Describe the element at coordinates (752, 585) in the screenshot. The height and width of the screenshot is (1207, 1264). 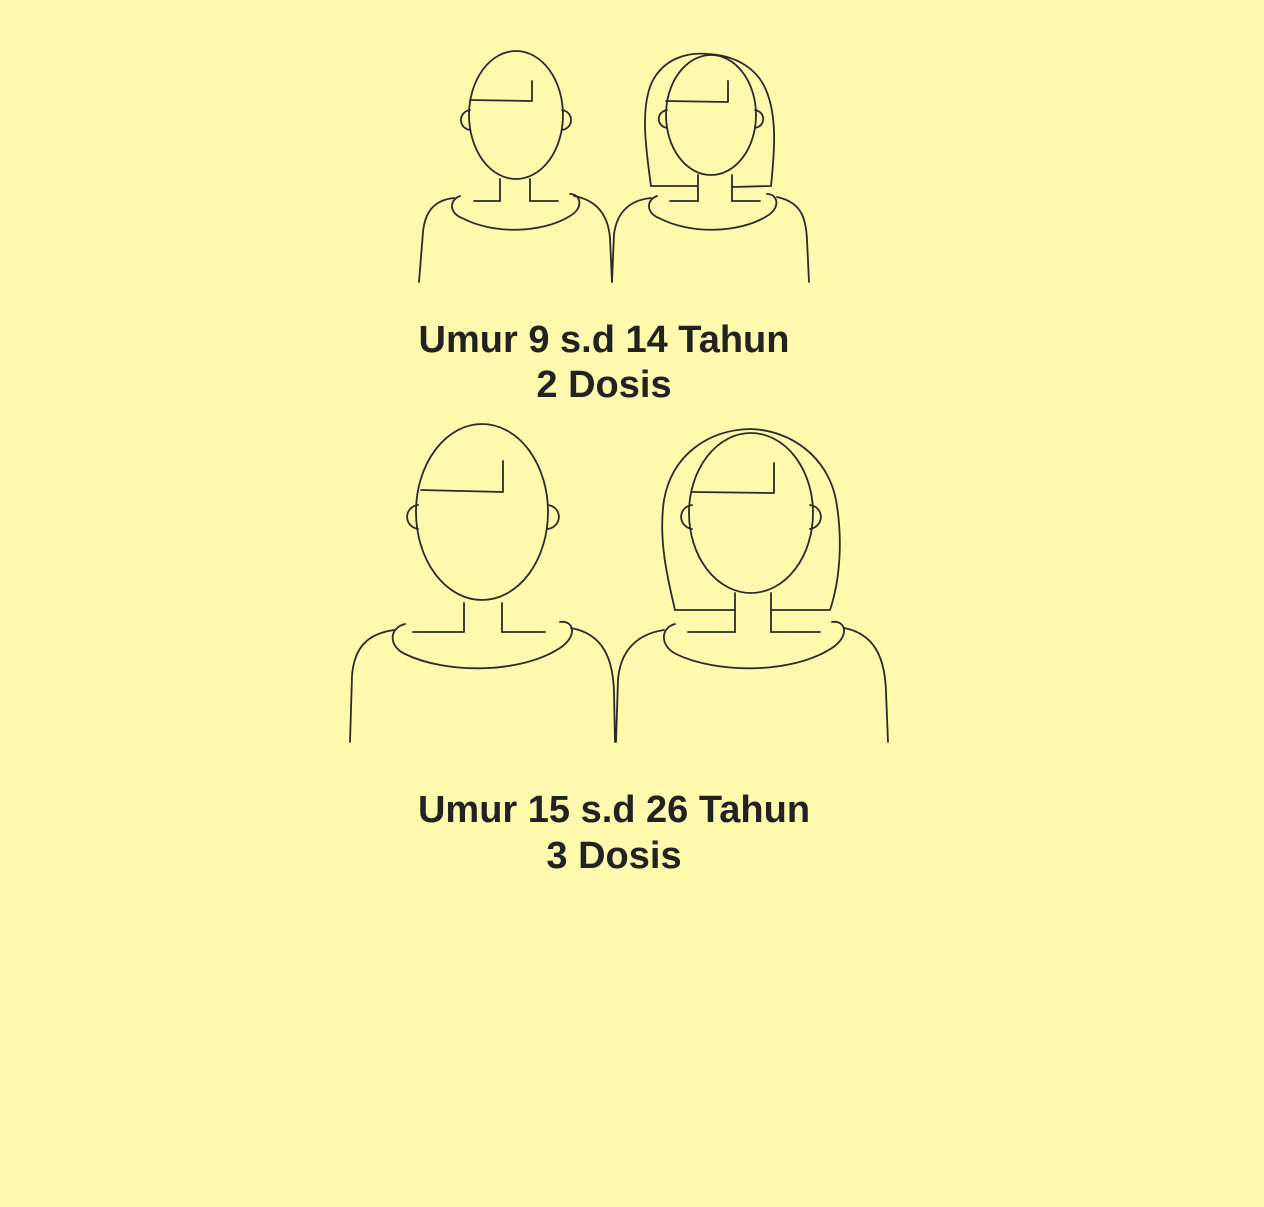
I see `group-2-girl-hijab-figure` at that location.